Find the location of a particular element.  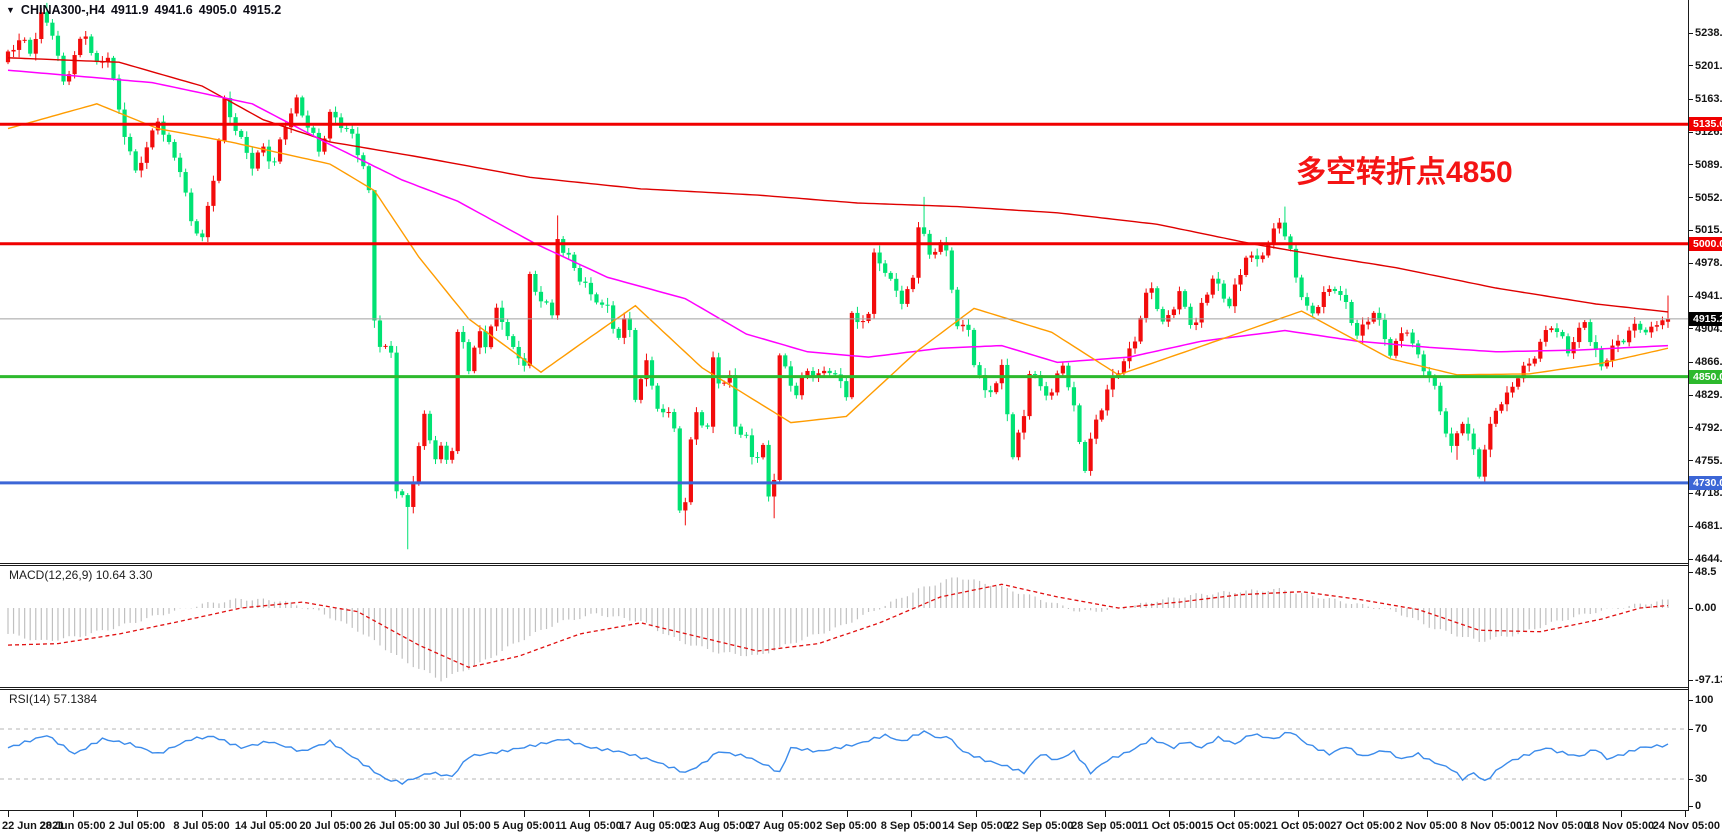

macd-indicator-label: MACD(12,26,9) 10.64 3.30 is located at coordinates (81, 575).